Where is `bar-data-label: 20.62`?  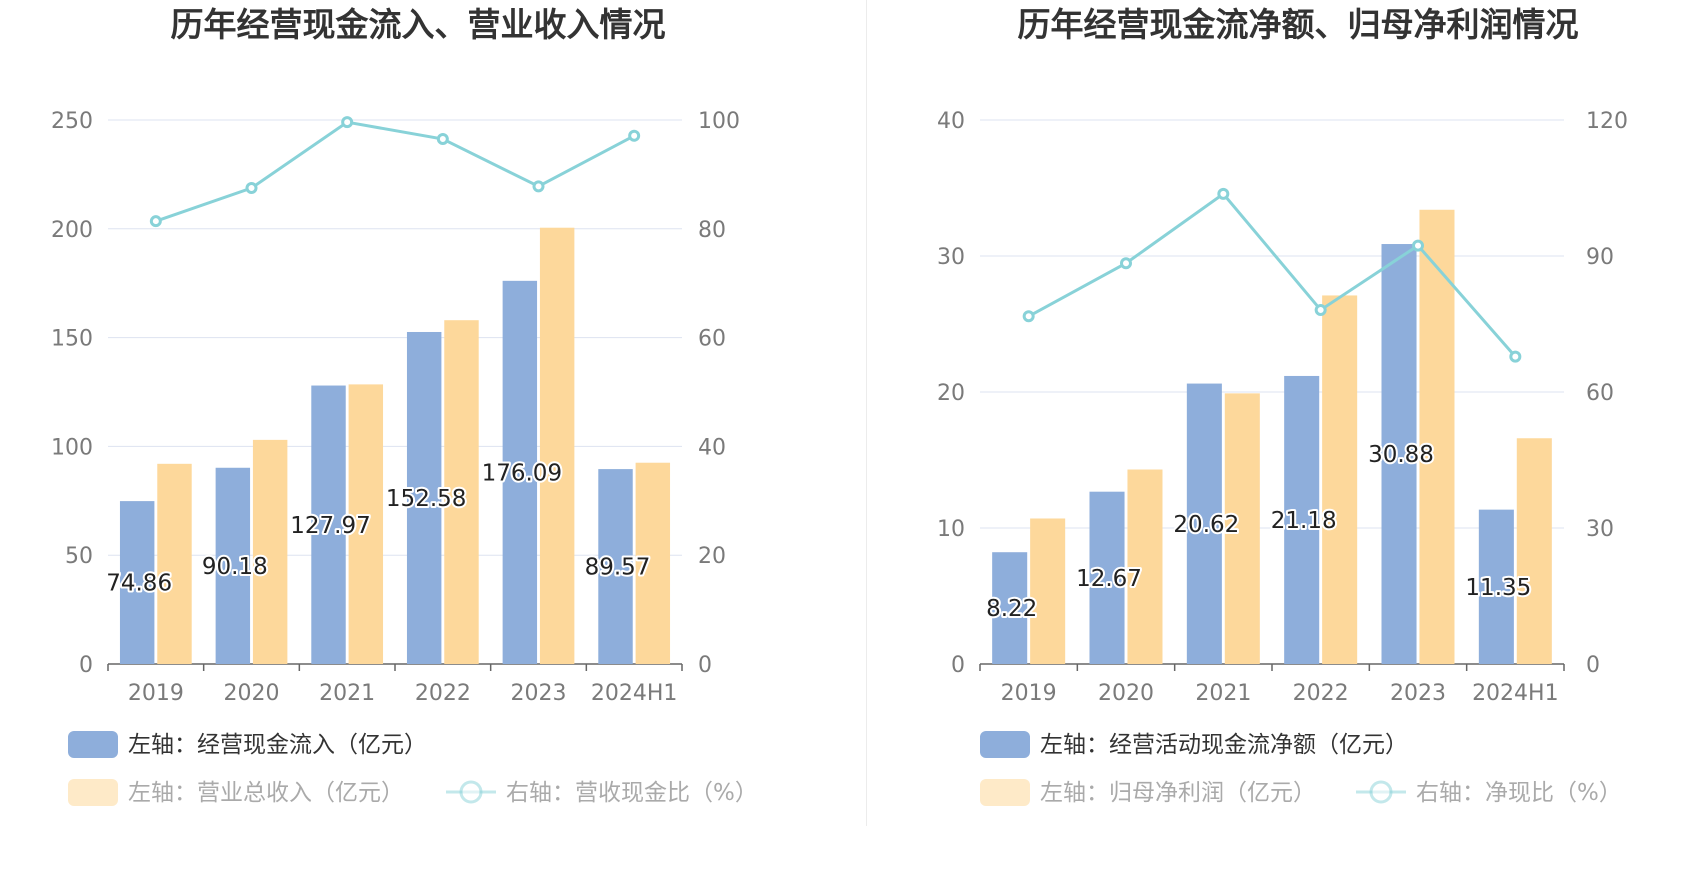 bar-data-label: 20.62 is located at coordinates (1206, 525).